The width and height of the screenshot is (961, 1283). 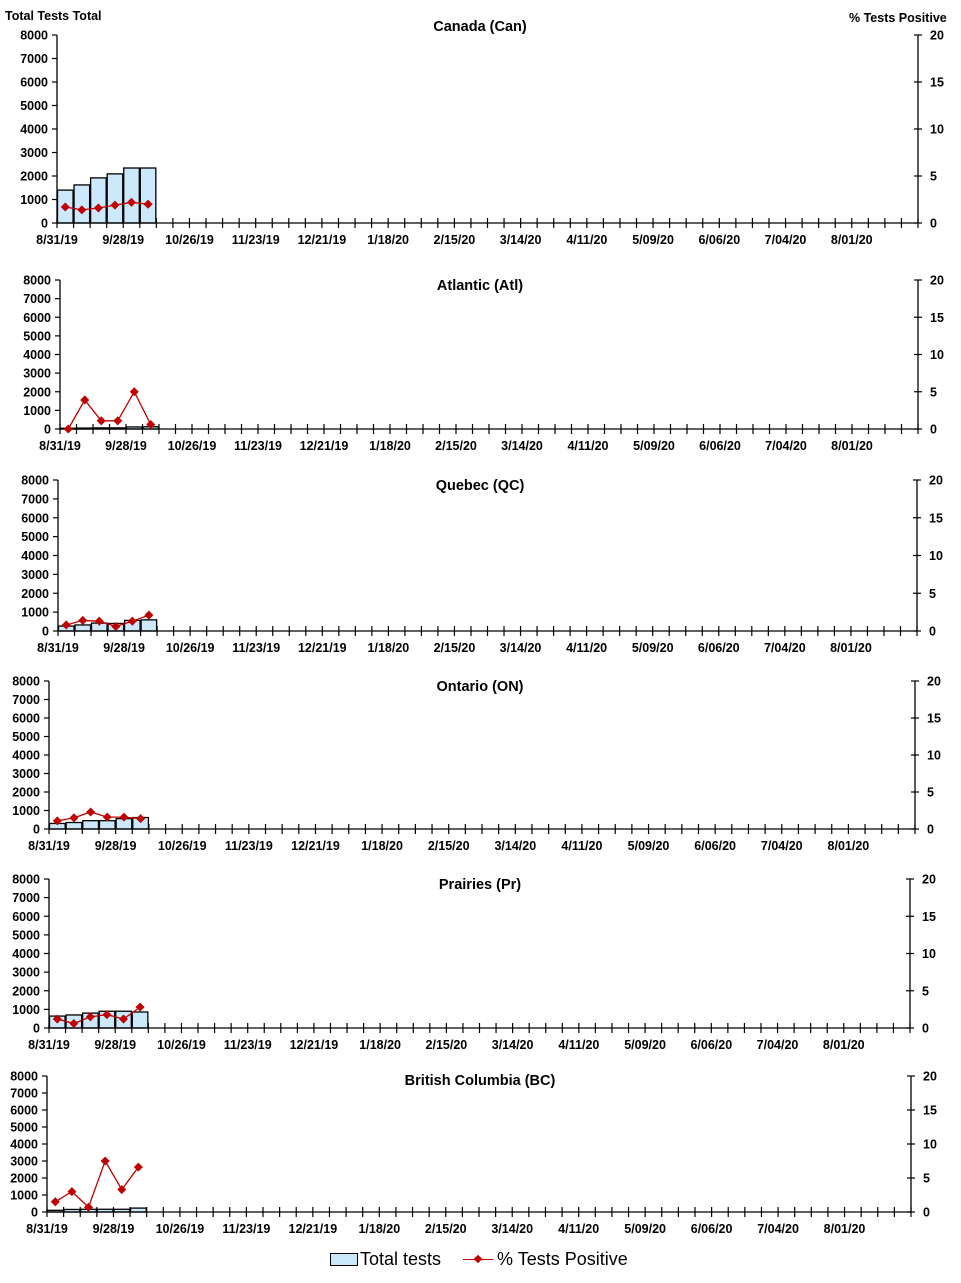 I want to click on x-tick-label: 3/14/20, so click(x=521, y=648).